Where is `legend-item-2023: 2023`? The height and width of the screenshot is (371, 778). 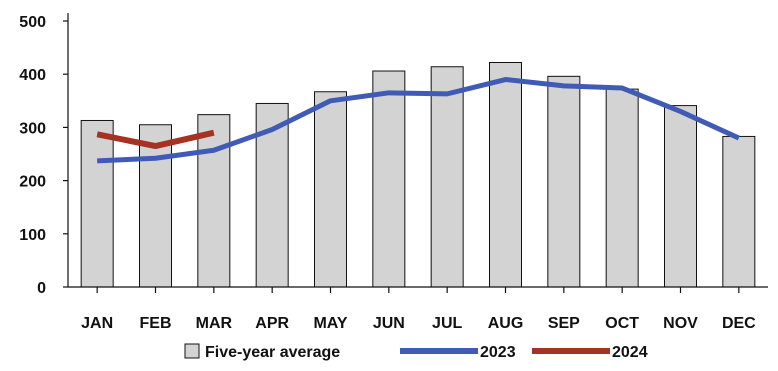
legend-item-2023: 2023 is located at coordinates (458, 352).